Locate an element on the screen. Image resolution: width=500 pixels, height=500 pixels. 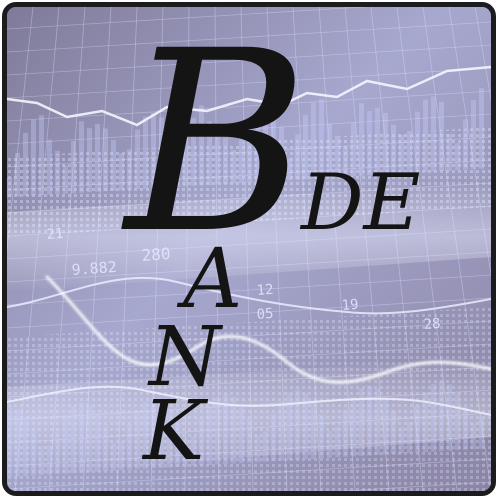
ticker-number: 19 is located at coordinates (350, 305).